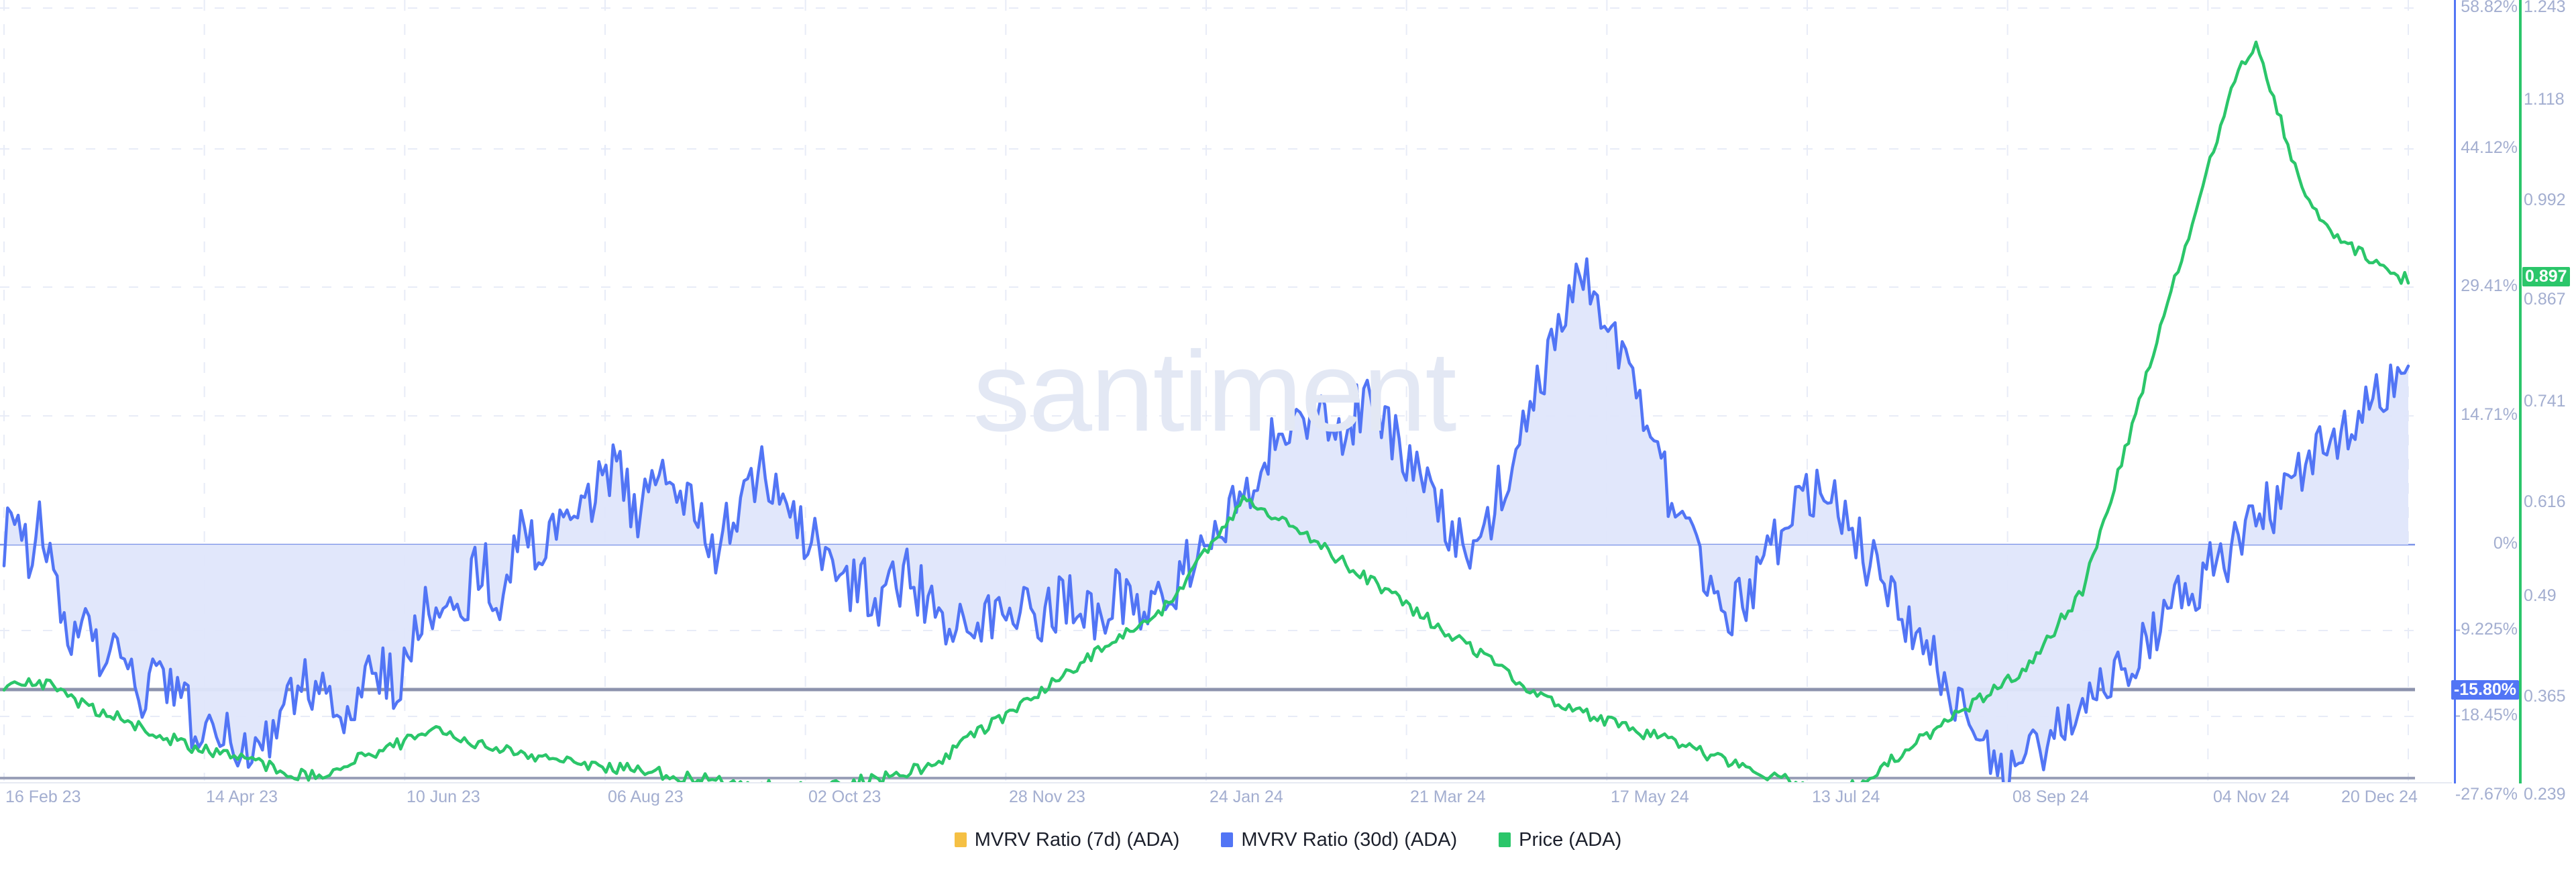 The image size is (2576, 872). I want to click on price-tick-6: 0.616, so click(2545, 501).